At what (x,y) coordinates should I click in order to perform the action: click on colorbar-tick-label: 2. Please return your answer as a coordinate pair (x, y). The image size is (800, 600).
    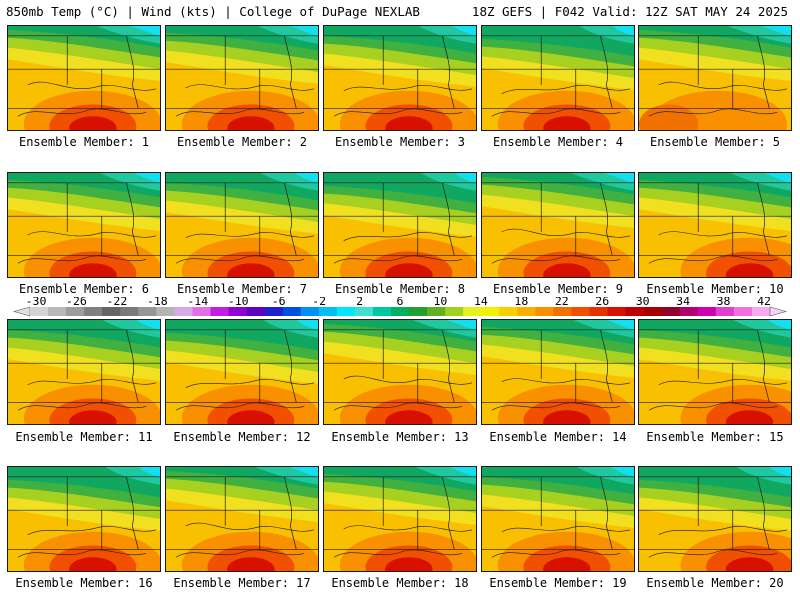
    Looking at the image, I should click on (359, 302).